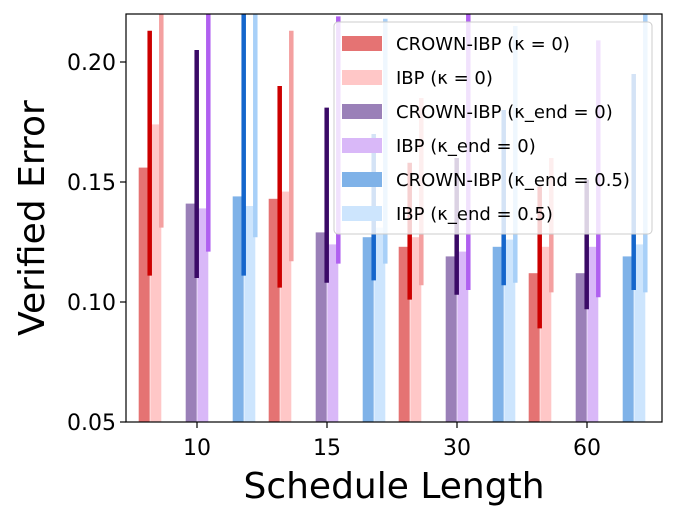  What do you see at coordinates (444, 78) in the screenshot?
I see `legend-entry-1: IBP (κ = 0)` at bounding box center [444, 78].